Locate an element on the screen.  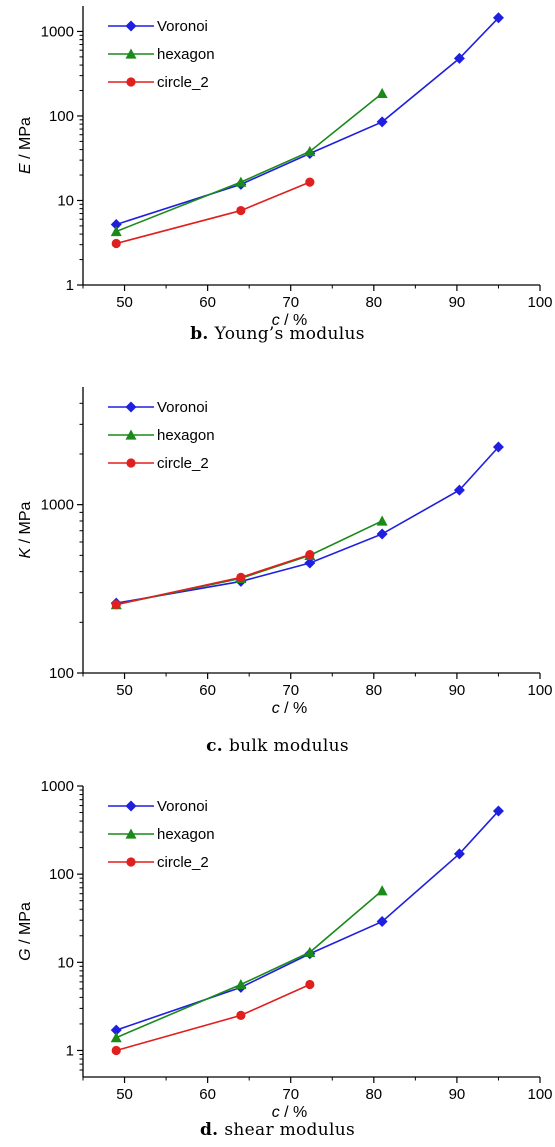
caption-text-d: shear modulus is located at coordinates (289, 1130).